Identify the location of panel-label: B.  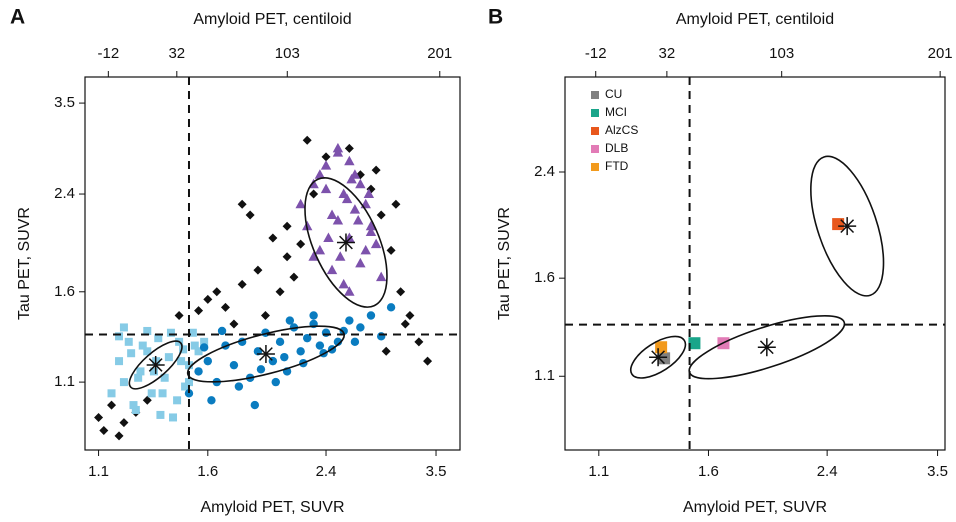
(495, 17).